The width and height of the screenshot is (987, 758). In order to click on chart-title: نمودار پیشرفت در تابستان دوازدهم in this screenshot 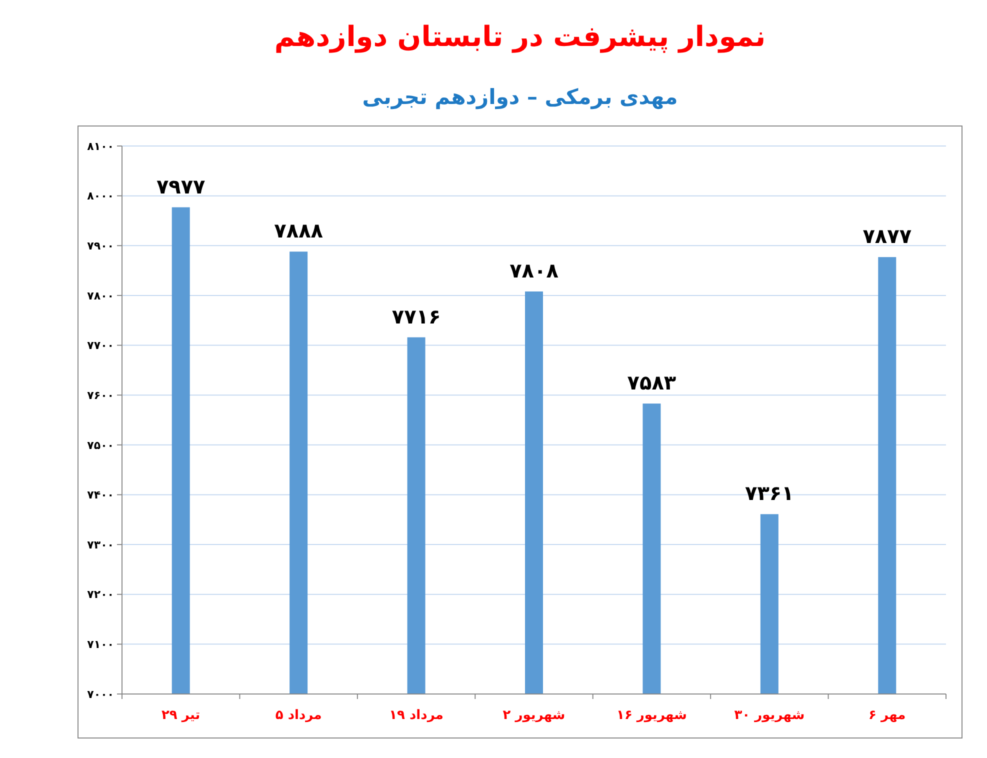, I will do `click(520, 36)`.